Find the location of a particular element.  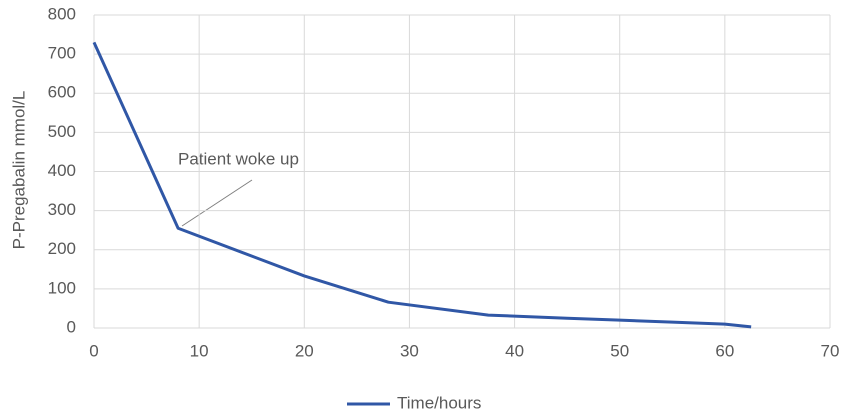

y-tick-label: 100 is located at coordinates (62, 287).